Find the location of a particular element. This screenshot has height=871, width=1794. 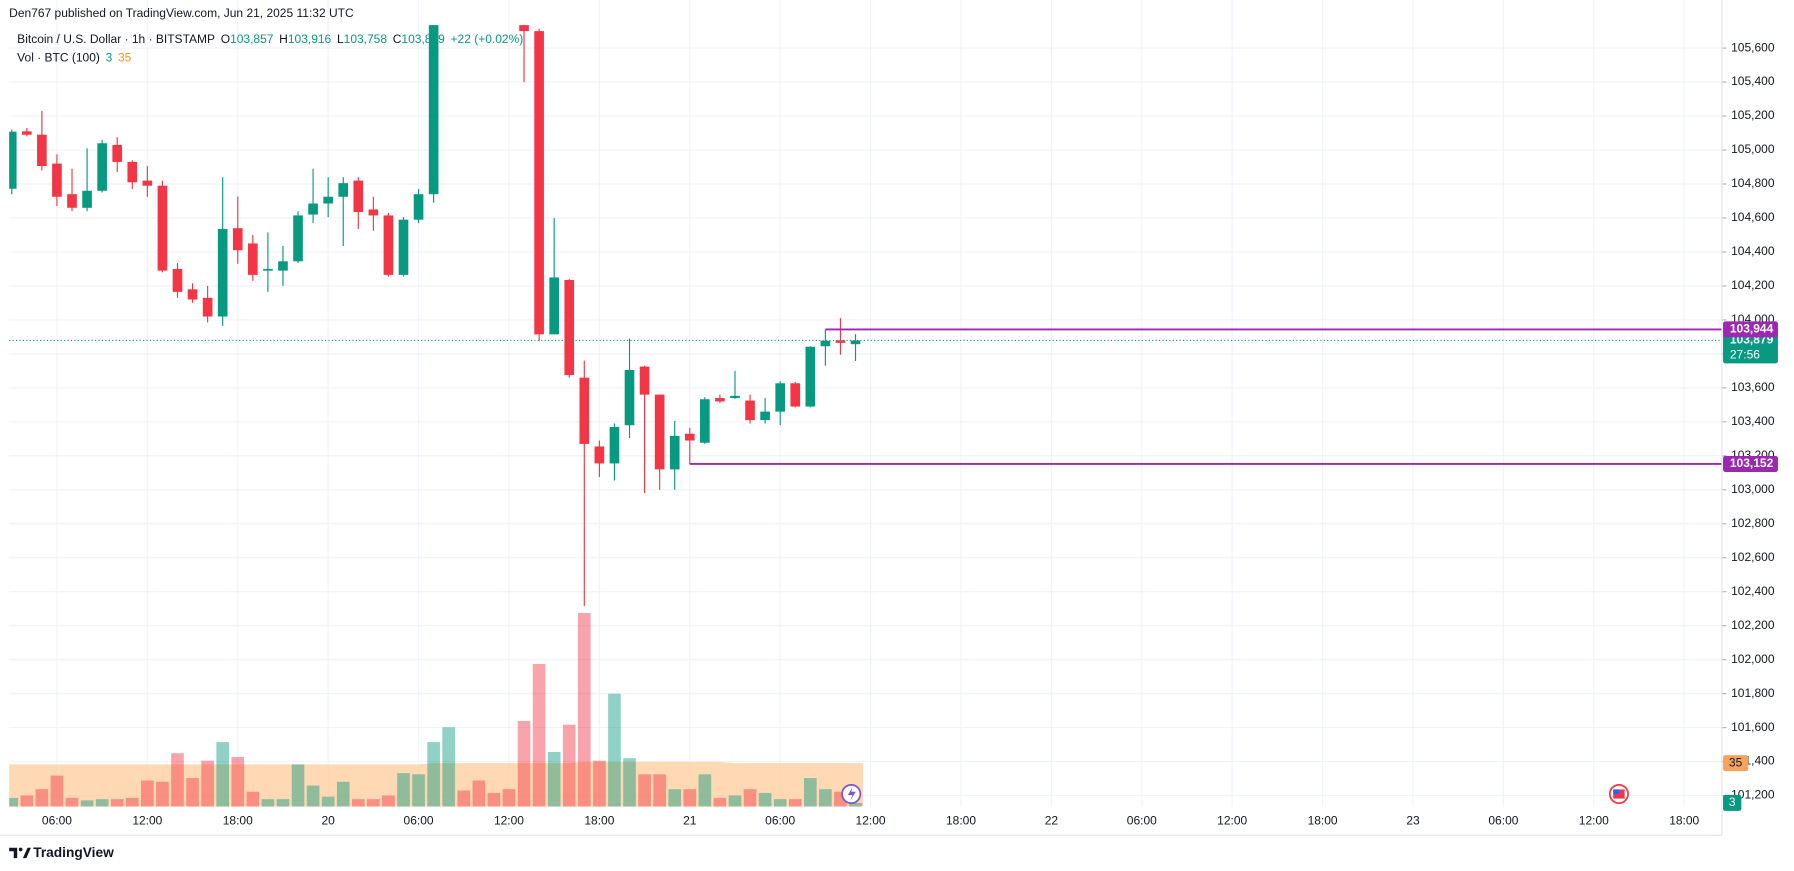

y-tick-label: 104,600 is located at coordinates (1753, 217).